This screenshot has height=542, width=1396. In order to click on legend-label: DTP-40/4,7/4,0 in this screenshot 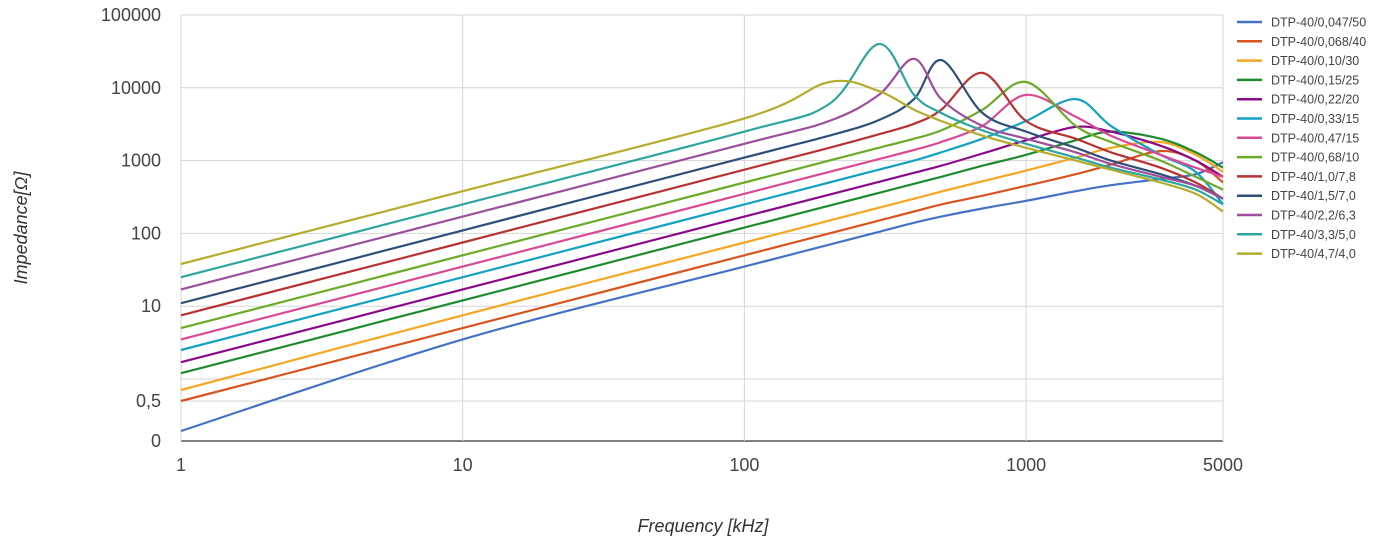, I will do `click(1313, 254)`.